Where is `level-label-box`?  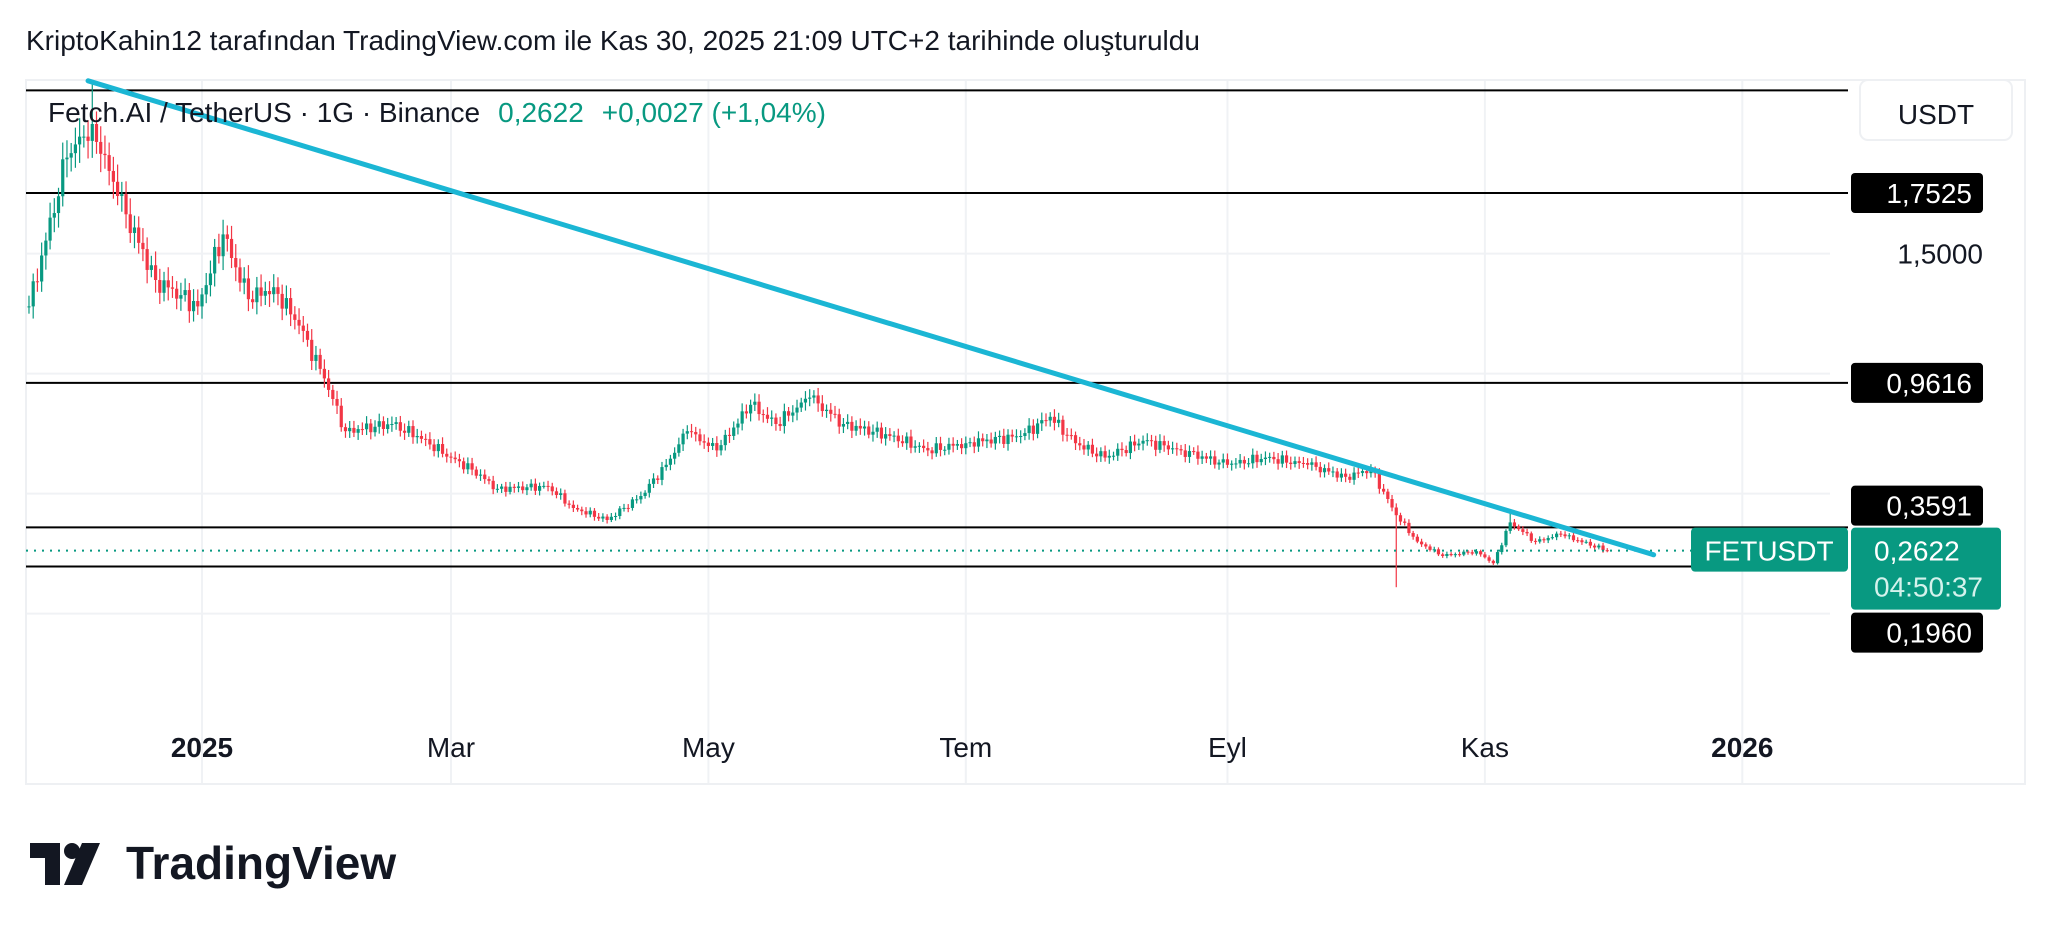 level-label-box is located at coordinates (1917, 382).